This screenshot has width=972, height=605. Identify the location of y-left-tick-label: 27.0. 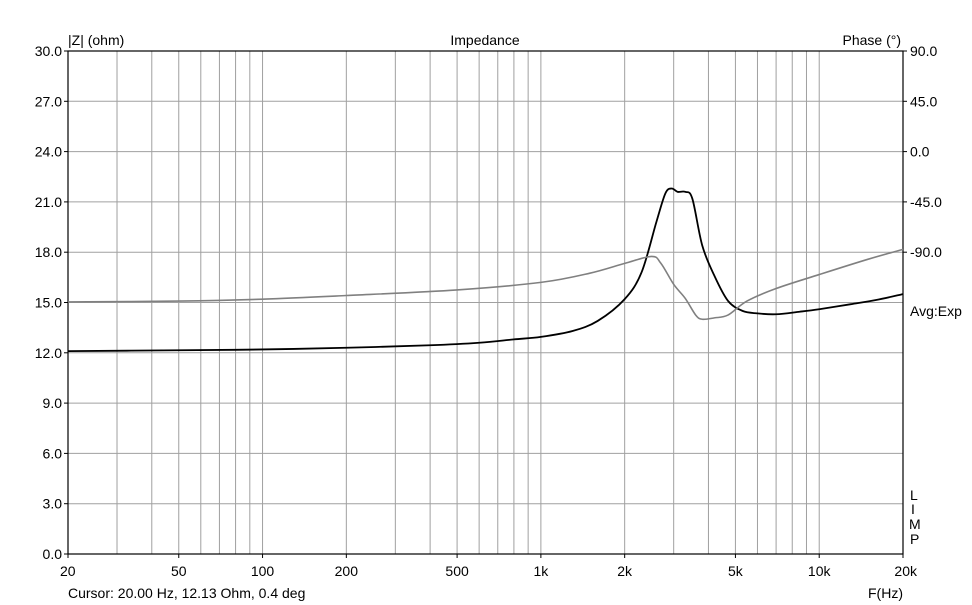
(48, 101).